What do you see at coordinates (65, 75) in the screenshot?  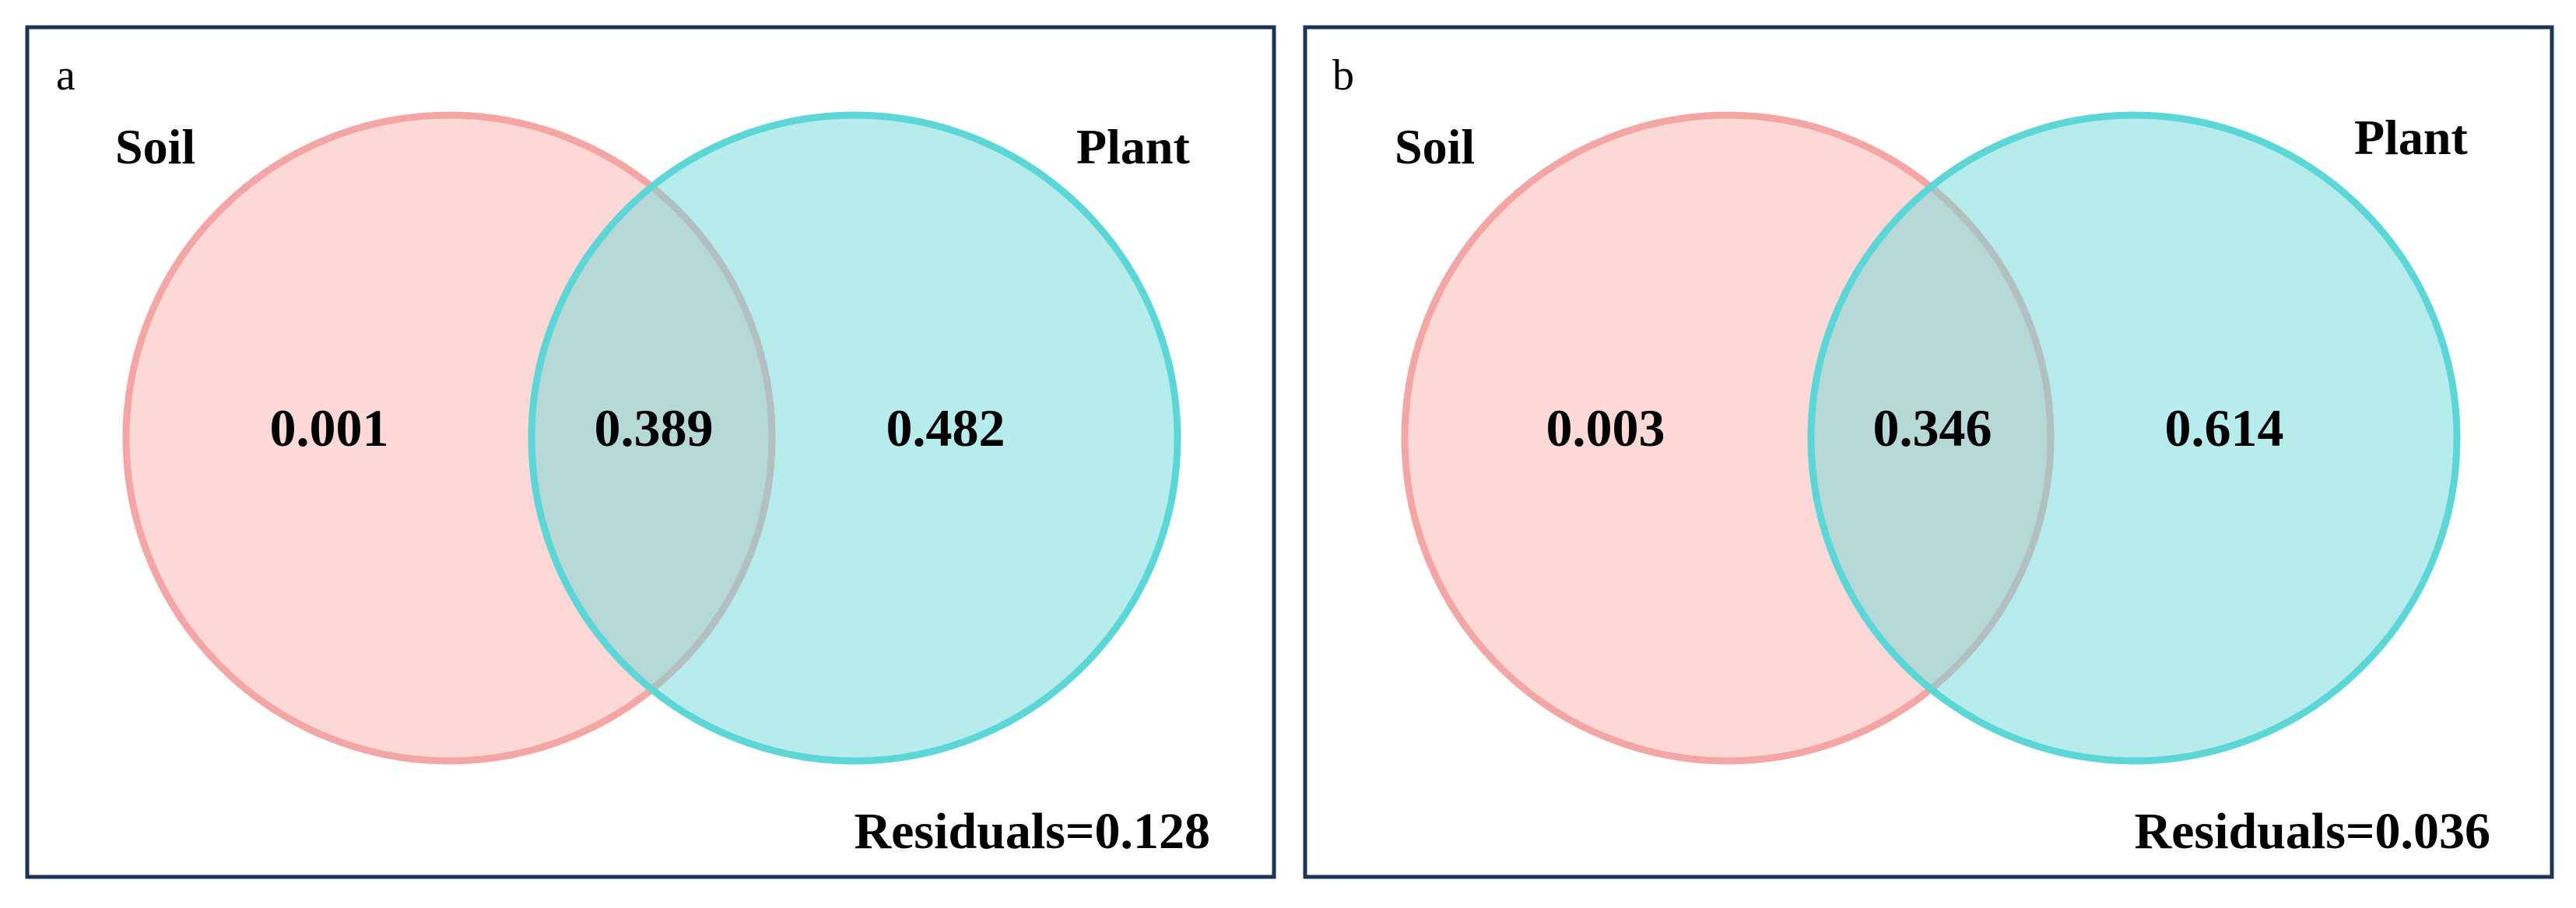 I see `panel-a-letter: a` at bounding box center [65, 75].